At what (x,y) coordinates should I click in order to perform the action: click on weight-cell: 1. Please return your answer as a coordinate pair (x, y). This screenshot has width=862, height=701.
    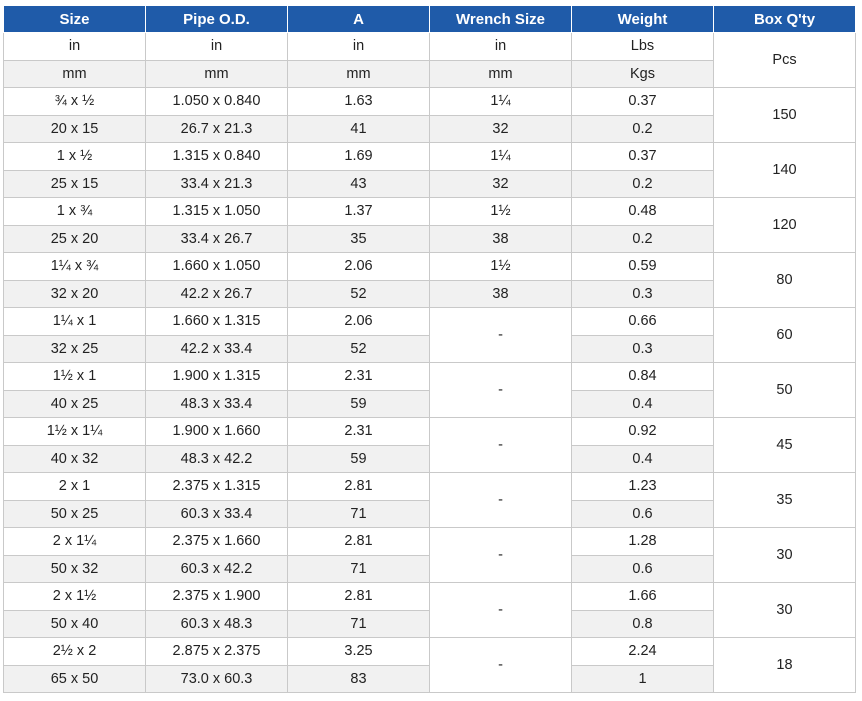
    Looking at the image, I should click on (642, 678).